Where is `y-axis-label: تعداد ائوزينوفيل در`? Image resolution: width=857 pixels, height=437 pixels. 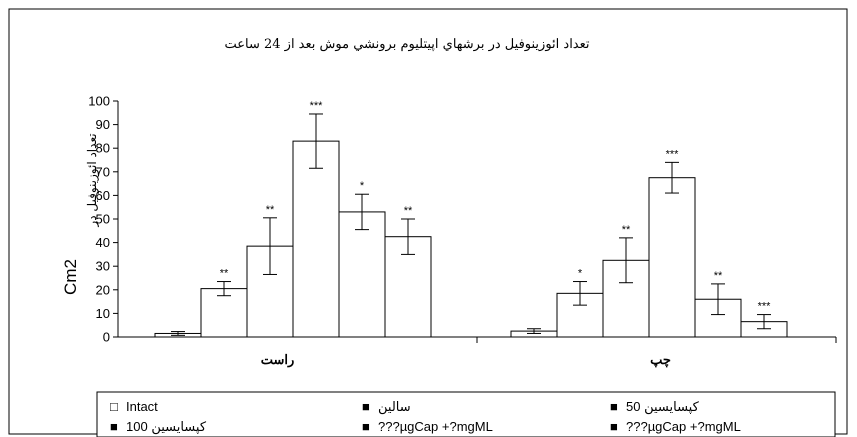 y-axis-label: تعداد ائوزينوفيل در is located at coordinates (92, 180).